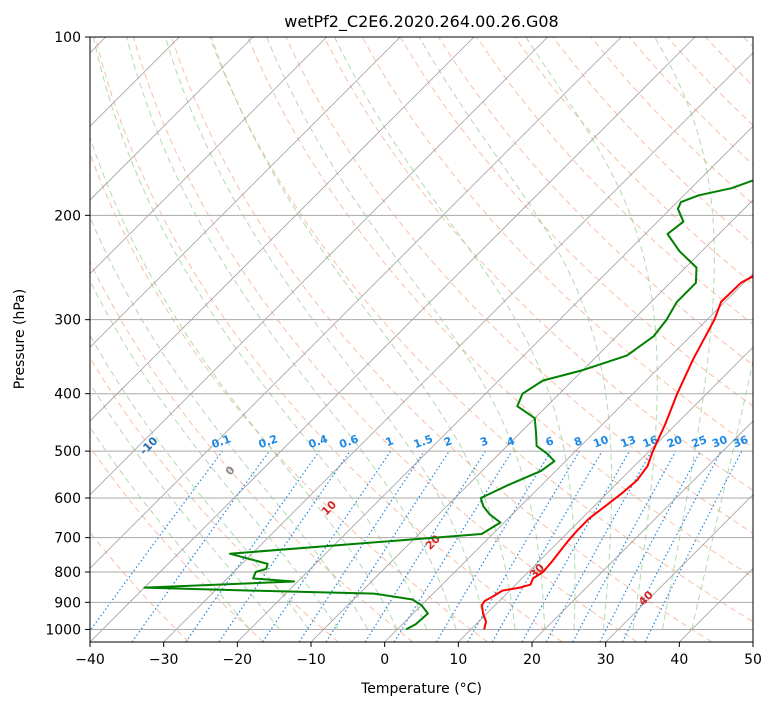  I want to click on x-tick-label: 40, so click(679, 660).